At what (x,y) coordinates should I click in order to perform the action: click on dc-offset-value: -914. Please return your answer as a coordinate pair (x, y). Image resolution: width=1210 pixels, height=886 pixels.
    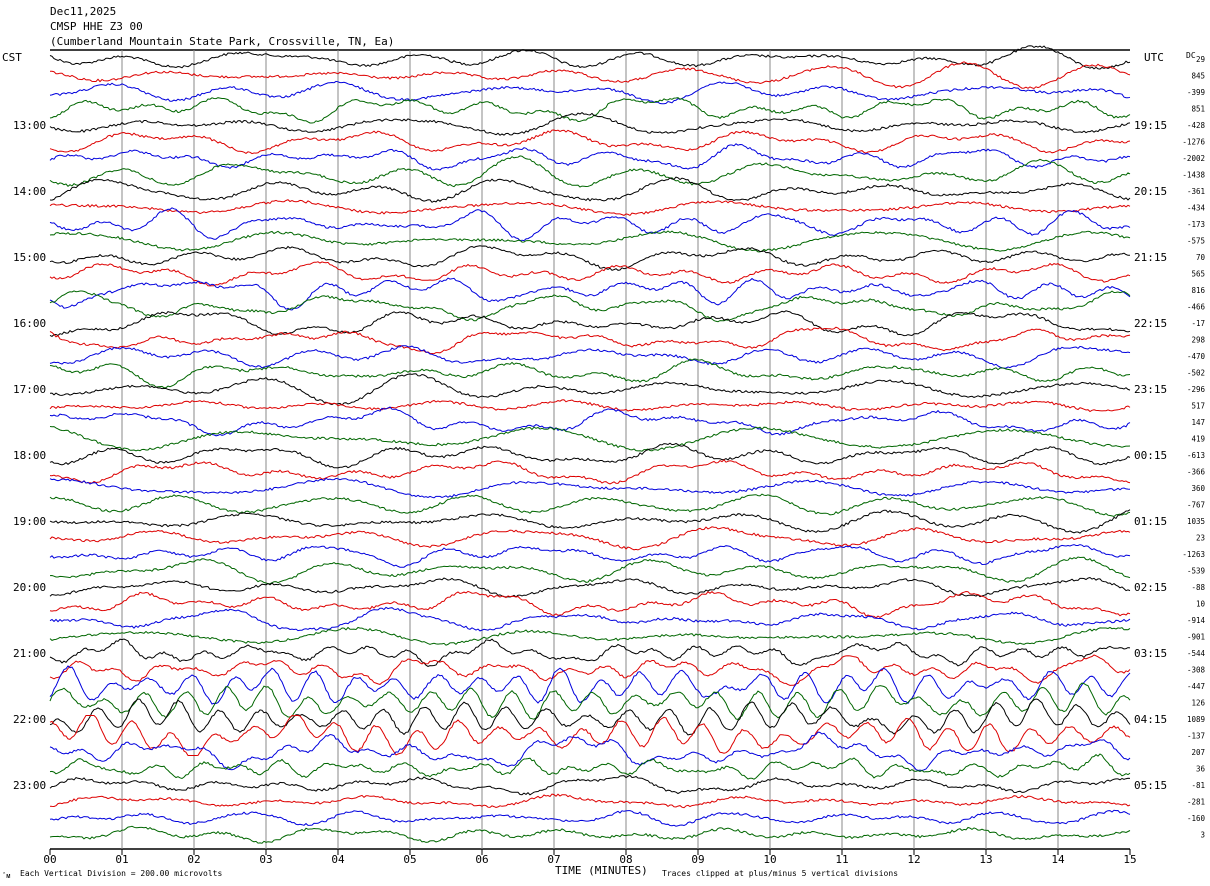
    Looking at the image, I should click on (1196, 620).